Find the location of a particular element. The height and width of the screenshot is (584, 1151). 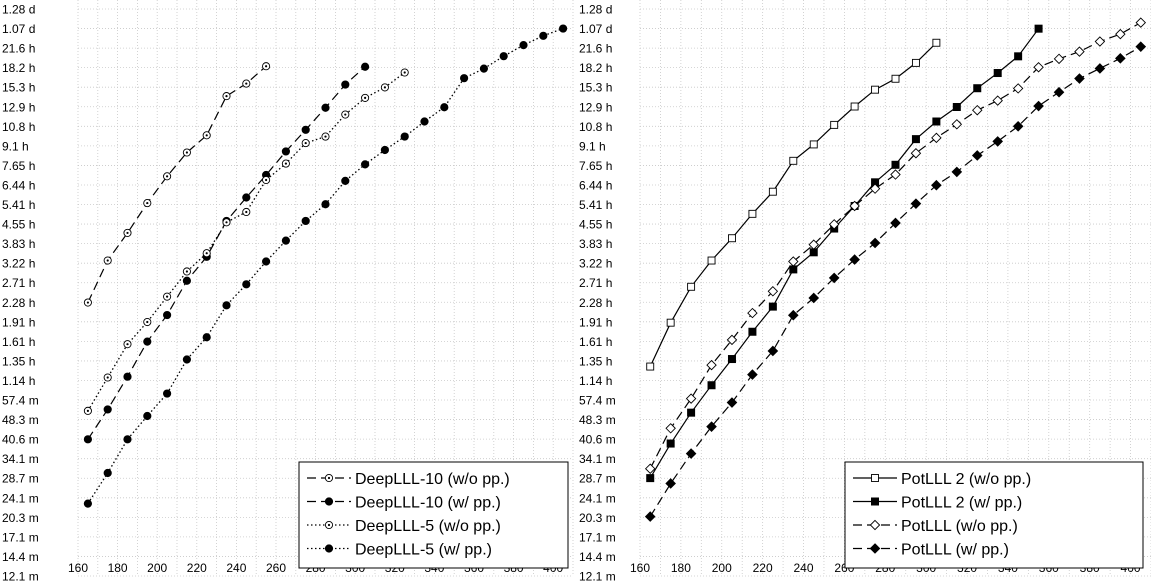

legend-label: PotLLL (w/o pp.) is located at coordinates (959, 526).